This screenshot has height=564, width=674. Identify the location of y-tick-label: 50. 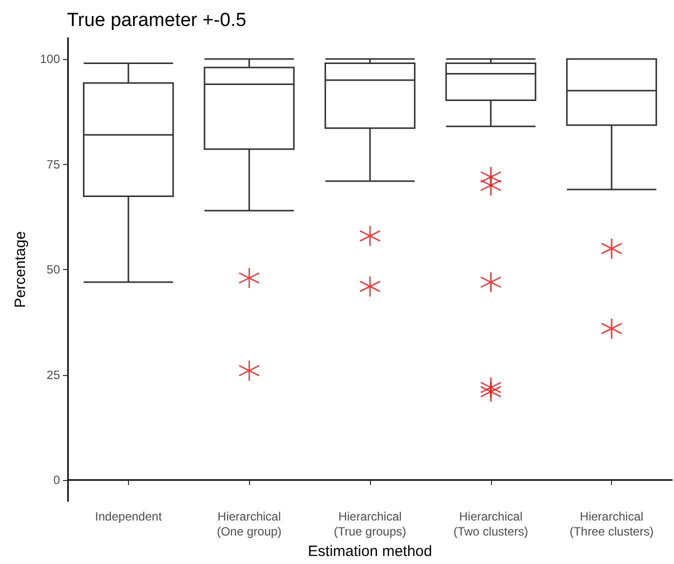
(53, 269).